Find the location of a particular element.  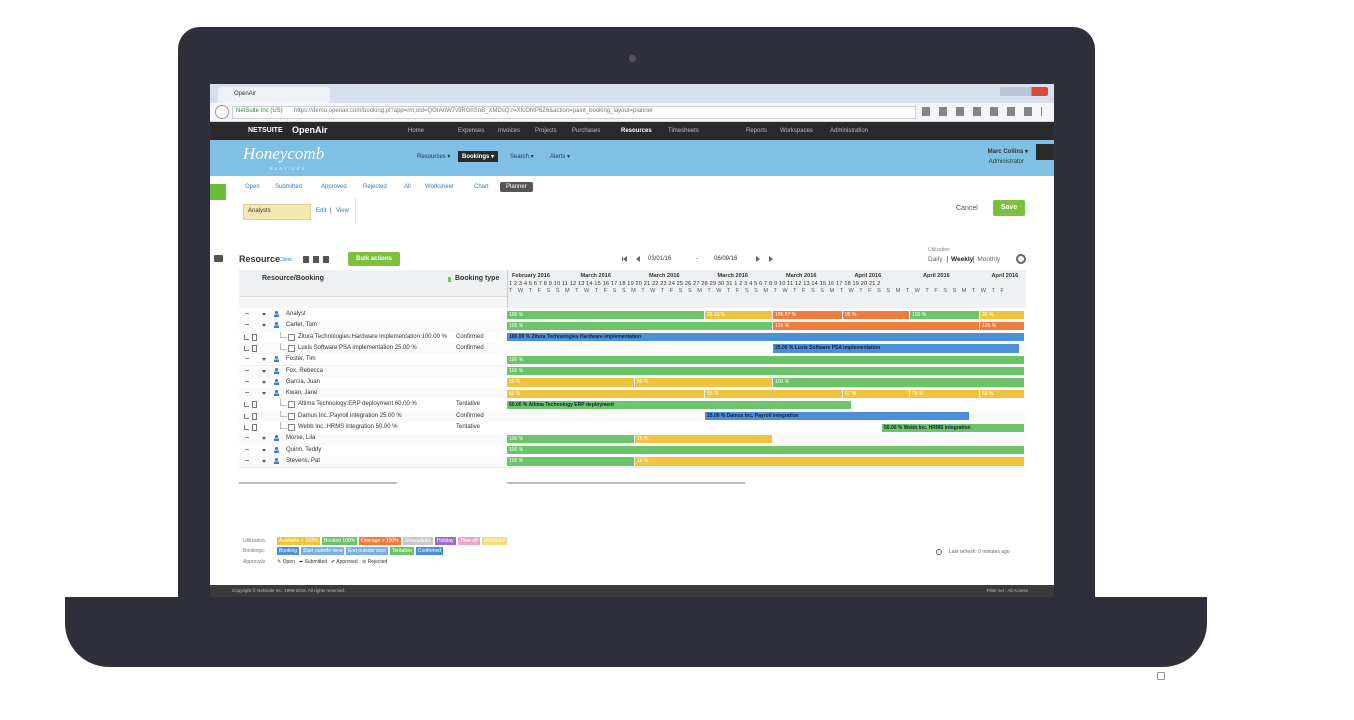

booking-name: Altima Technology:ERP deployment 60.00 % is located at coordinates (357, 404).